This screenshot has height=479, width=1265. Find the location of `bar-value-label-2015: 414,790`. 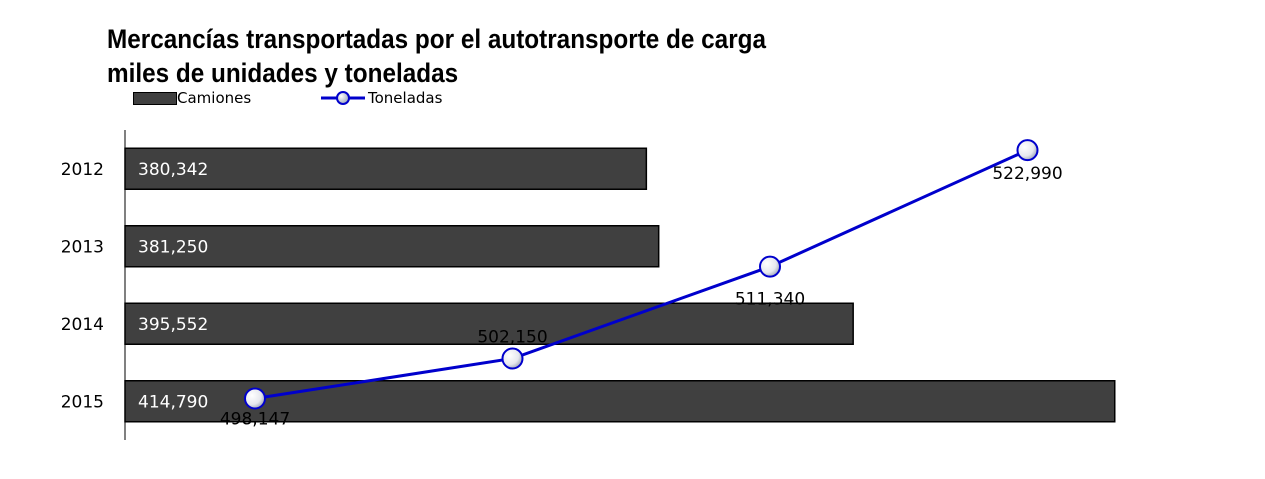

bar-value-label-2015: 414,790 is located at coordinates (173, 402).